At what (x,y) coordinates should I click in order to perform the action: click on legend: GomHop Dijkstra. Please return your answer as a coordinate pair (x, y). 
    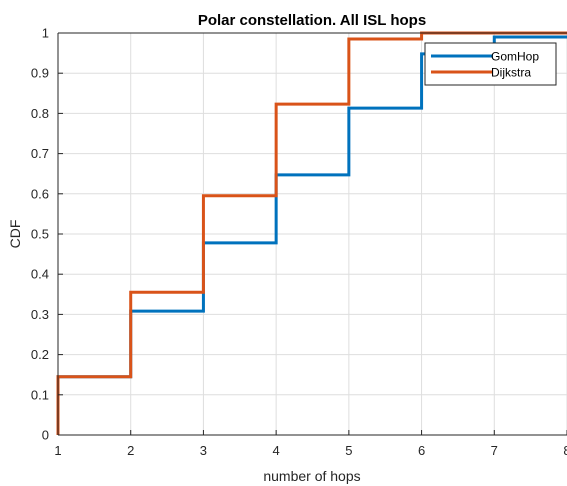
    Looking at the image, I should click on (490, 64).